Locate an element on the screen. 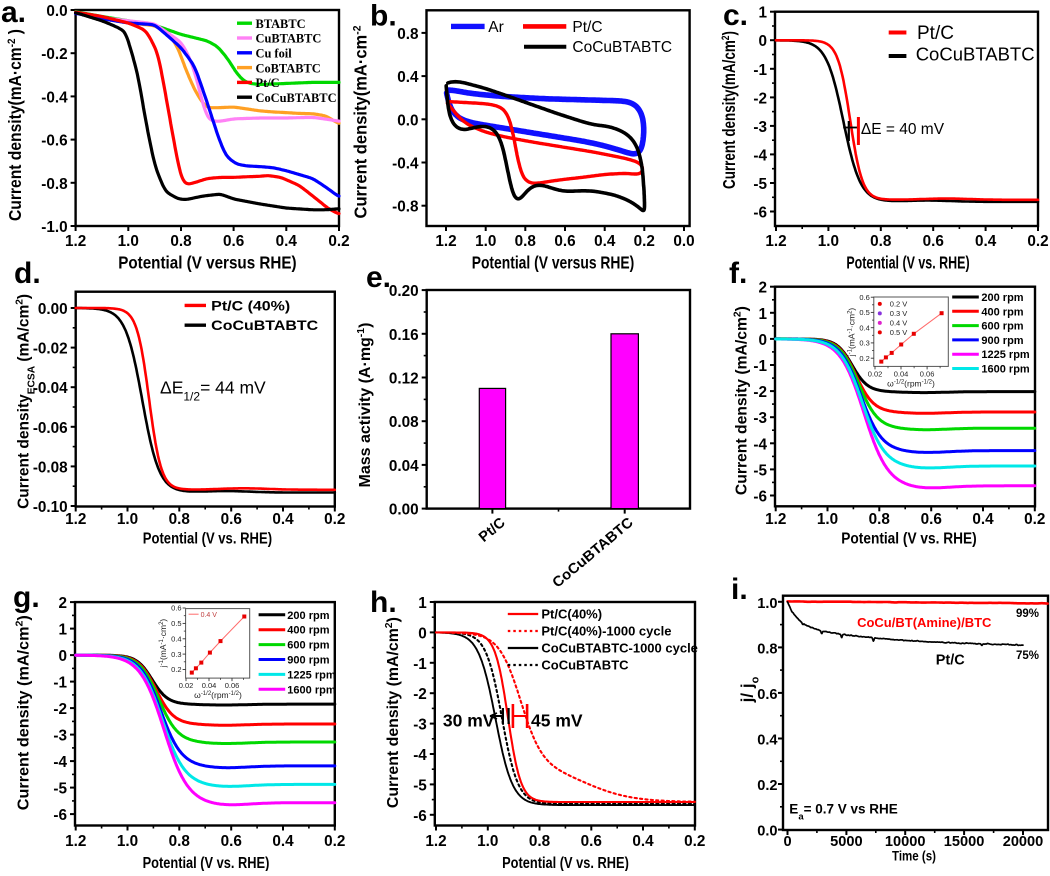 The width and height of the screenshot is (1050, 876). svg-text: 75% is located at coordinates (1027, 656).